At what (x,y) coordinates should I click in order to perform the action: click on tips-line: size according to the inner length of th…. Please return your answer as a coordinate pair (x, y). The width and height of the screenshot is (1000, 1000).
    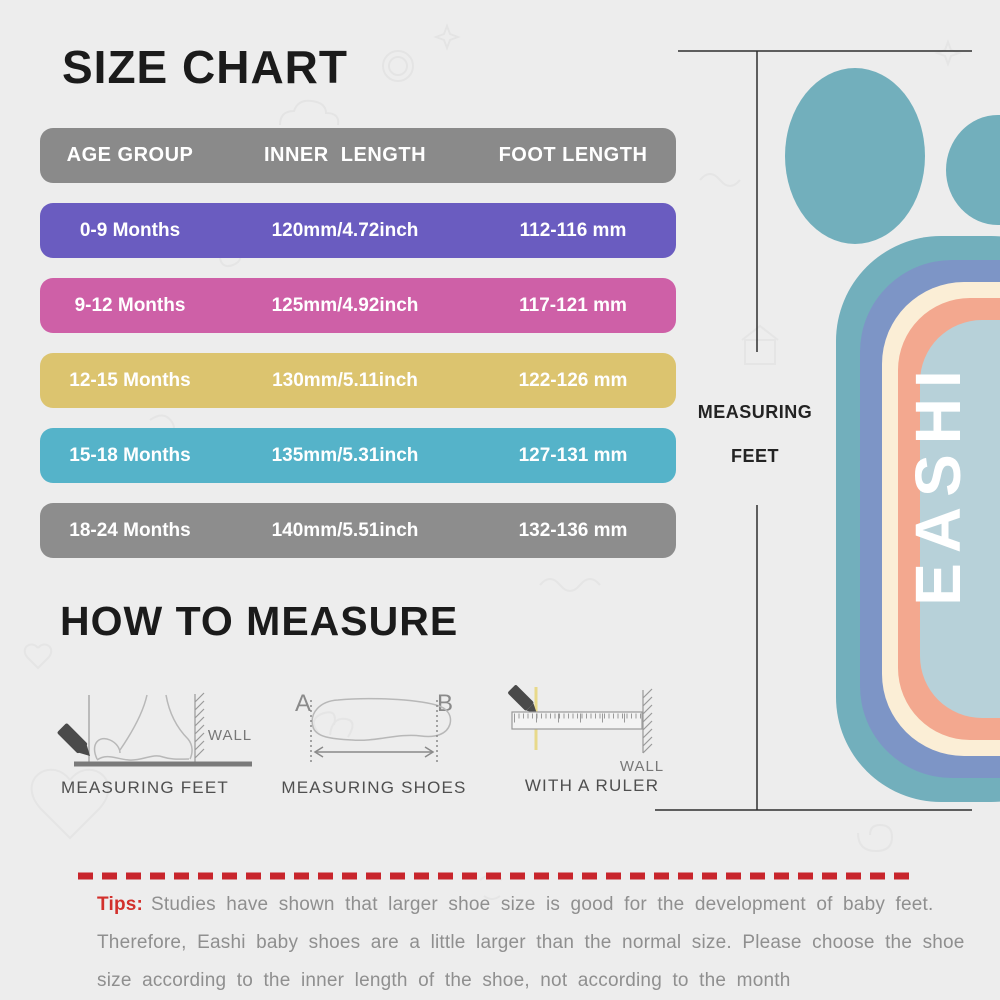
    Looking at the image, I should click on (444, 980).